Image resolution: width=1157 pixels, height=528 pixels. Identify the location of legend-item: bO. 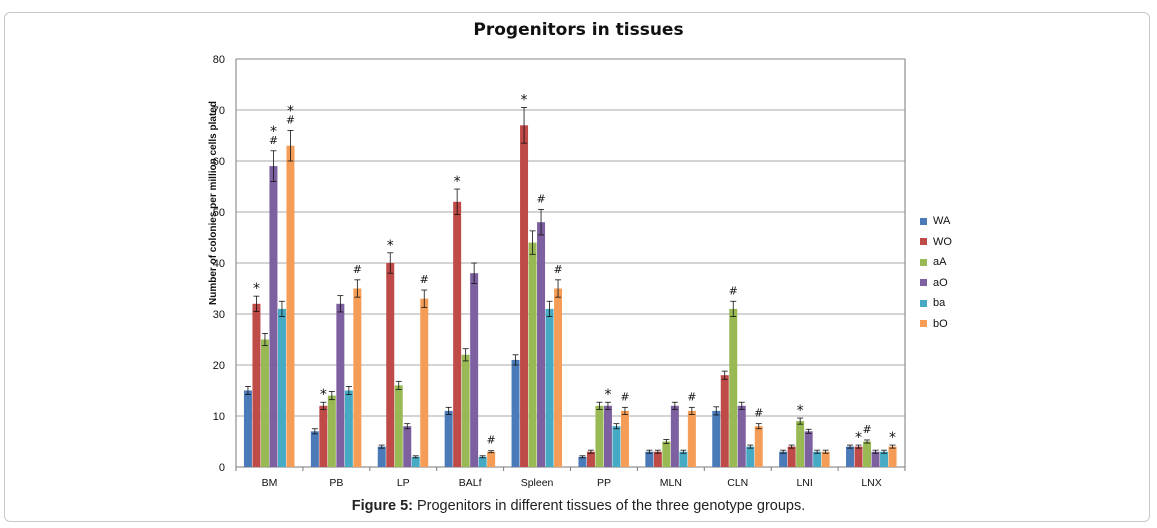
(936, 324).